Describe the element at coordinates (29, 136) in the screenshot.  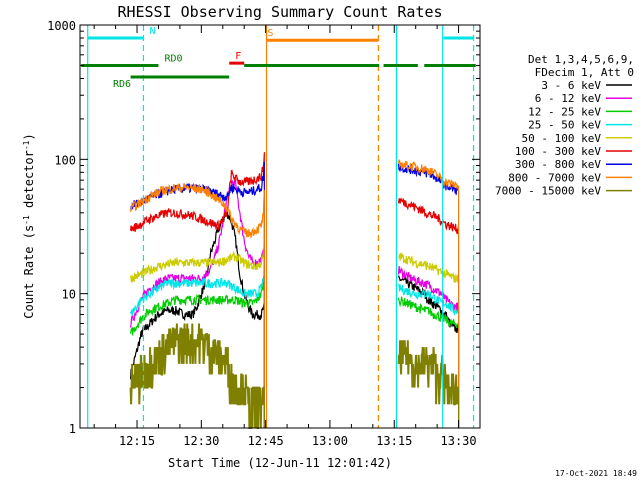
I see `y-axis-label-end: )` at that location.